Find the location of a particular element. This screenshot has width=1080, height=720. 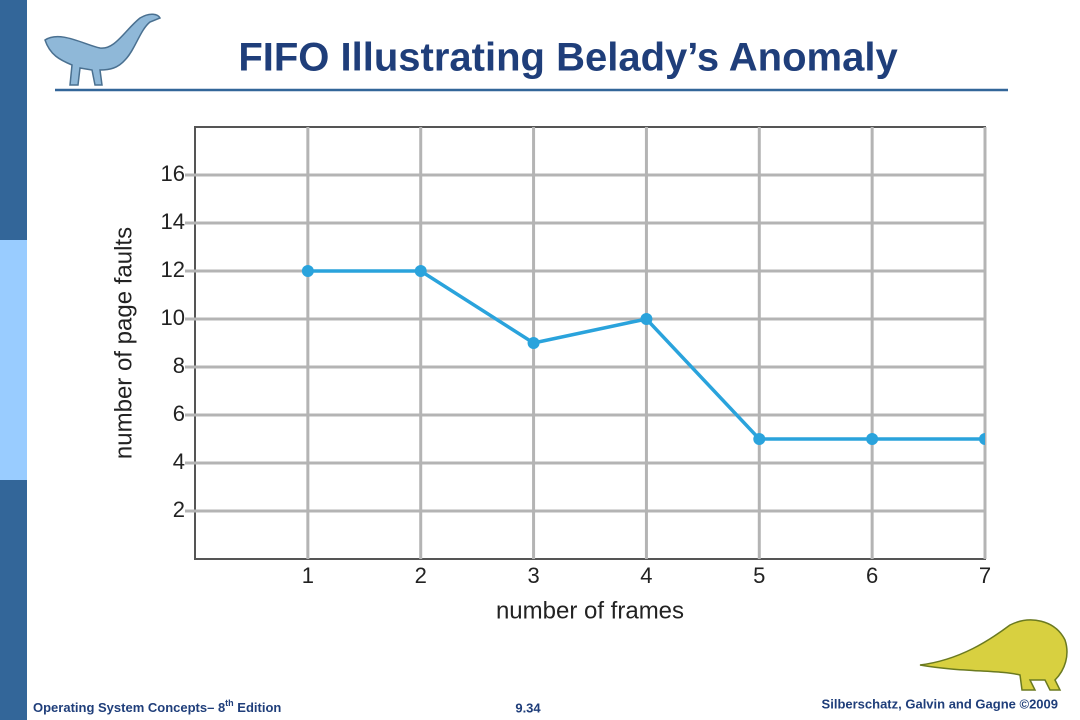

y-axis-label: number of page faults is located at coordinates (123, 343).